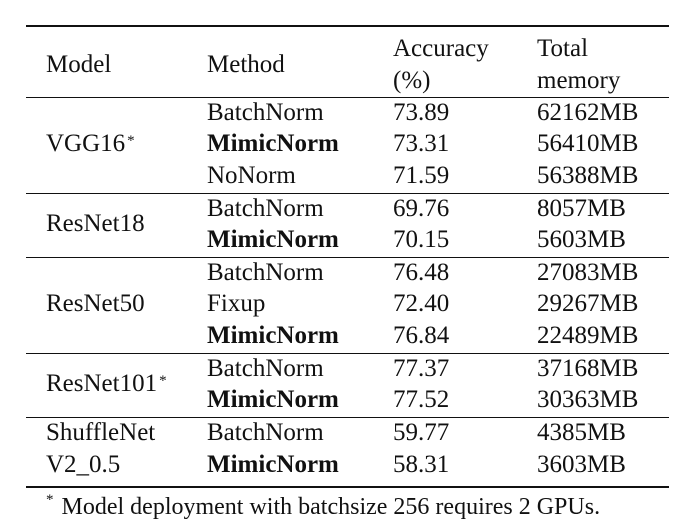  I want to click on accuracy-cell: 73.31, so click(421, 143).